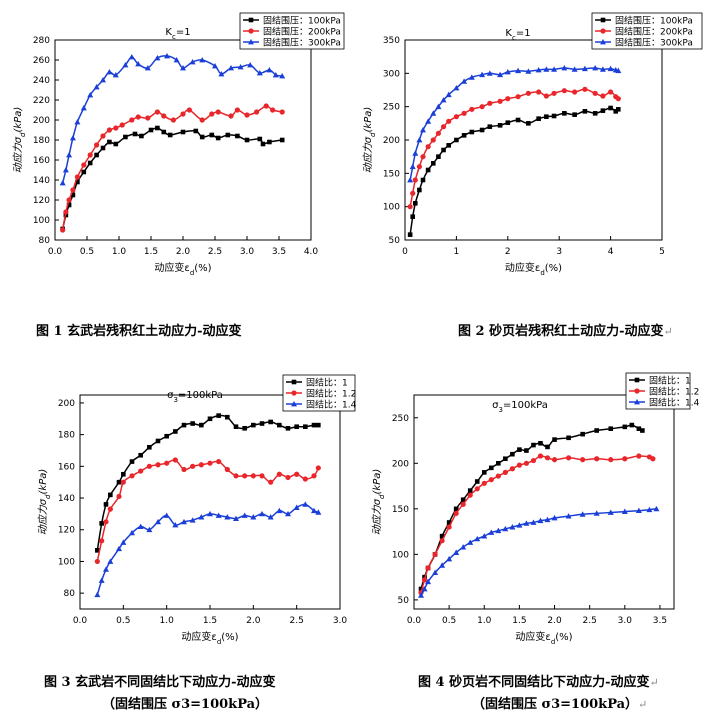 This screenshot has height=716, width=713. What do you see at coordinates (495, 405) in the screenshot?
I see `chart-title-part: σ` at bounding box center [495, 405].